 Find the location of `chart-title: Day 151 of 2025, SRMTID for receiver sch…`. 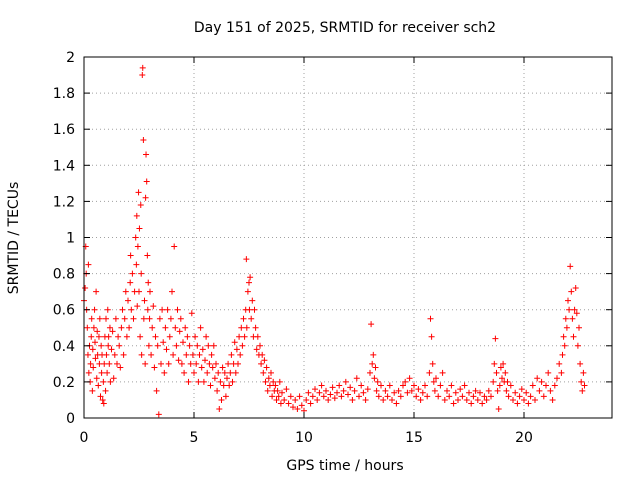

chart-title: Day 151 of 2025, SRMTID for receiver sch… is located at coordinates (345, 28).